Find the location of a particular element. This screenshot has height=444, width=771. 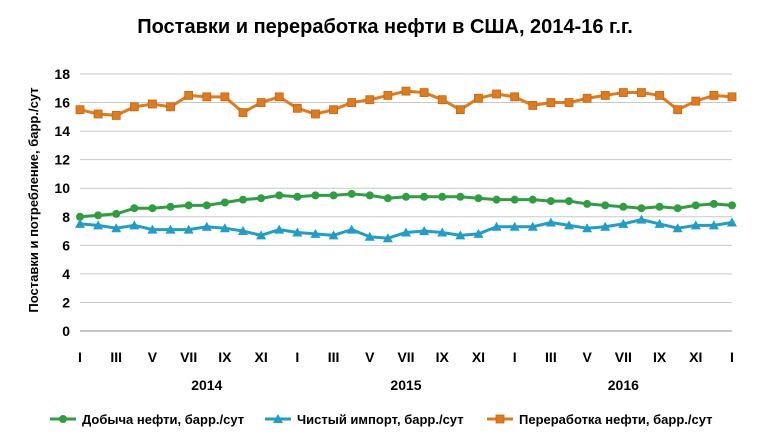

y-tick-label: 16 is located at coordinates (62, 103).